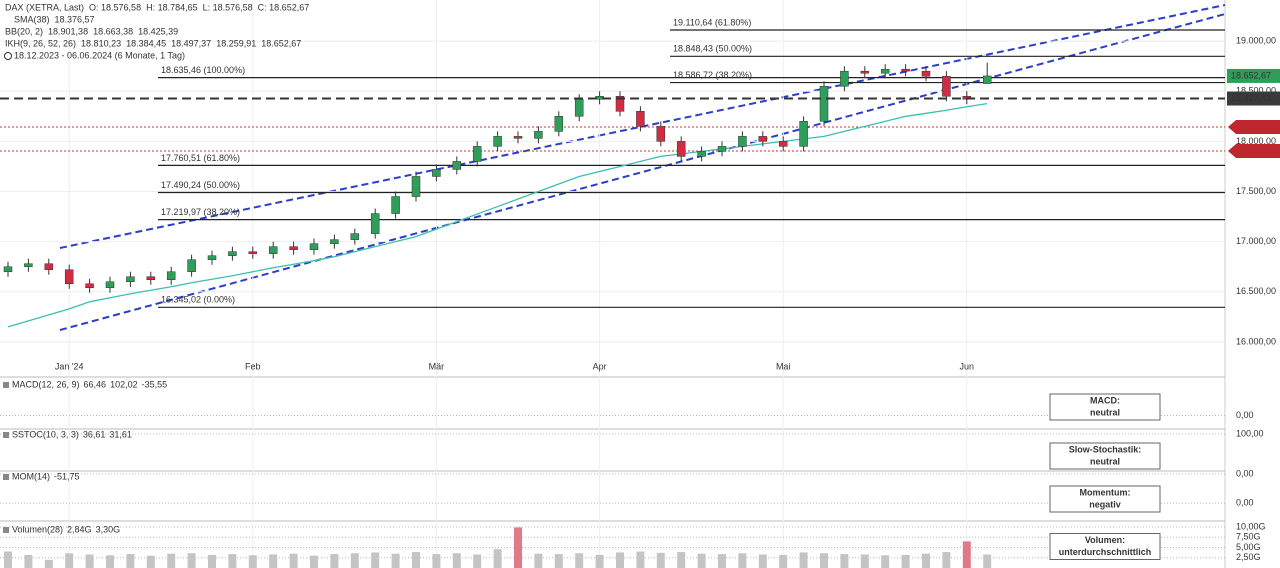 The image size is (1280, 568). Describe the element at coordinates (1105, 540) in the screenshot. I see `status-text: Volumen:` at that location.